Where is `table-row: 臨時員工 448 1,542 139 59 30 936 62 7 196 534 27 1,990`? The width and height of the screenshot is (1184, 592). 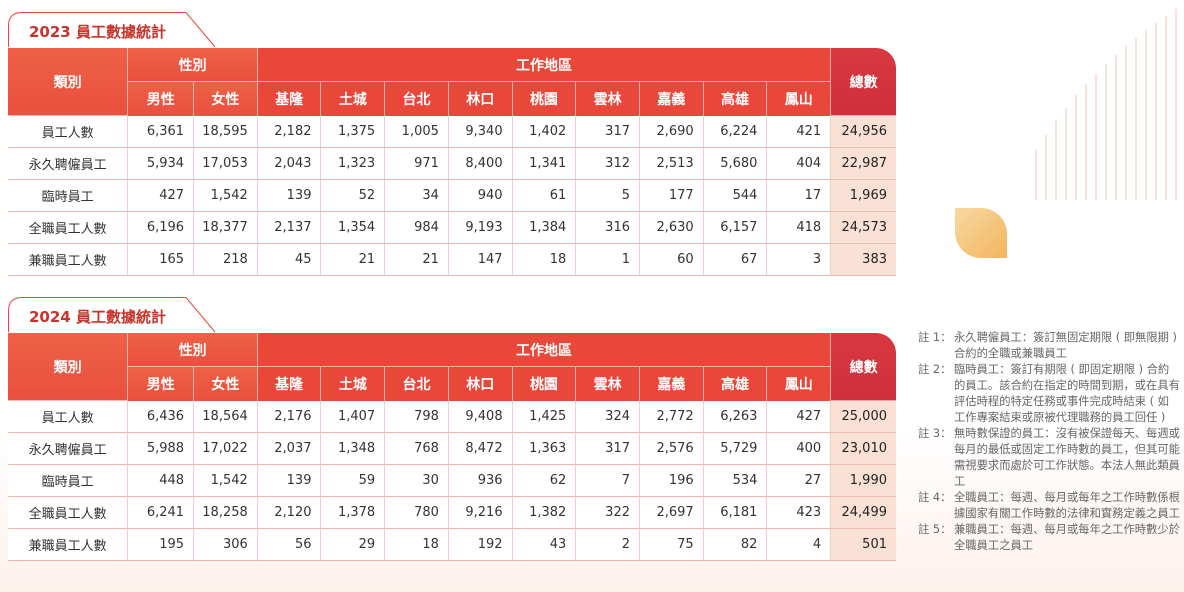
table-row: 臨時員工 448 1,542 139 59 30 936 62 7 196 534 27 1,990 is located at coordinates (452, 481).